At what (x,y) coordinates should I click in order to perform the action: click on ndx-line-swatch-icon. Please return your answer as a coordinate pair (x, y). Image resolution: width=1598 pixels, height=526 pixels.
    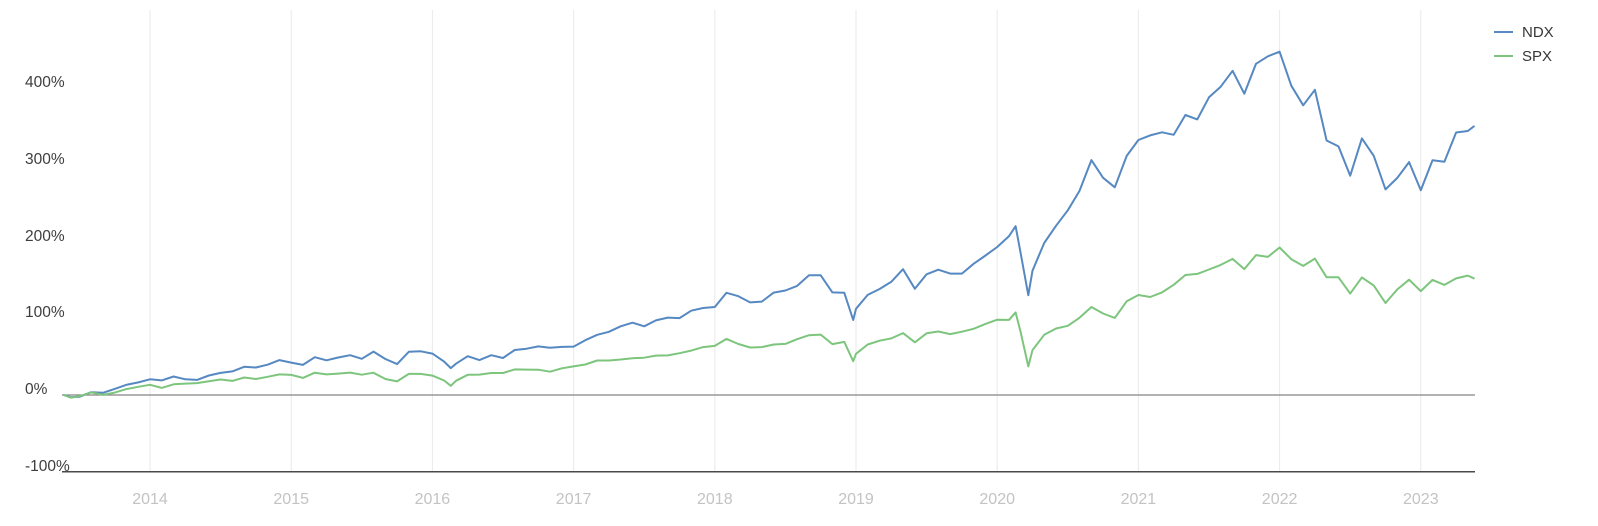
    Looking at the image, I should click on (1503, 32).